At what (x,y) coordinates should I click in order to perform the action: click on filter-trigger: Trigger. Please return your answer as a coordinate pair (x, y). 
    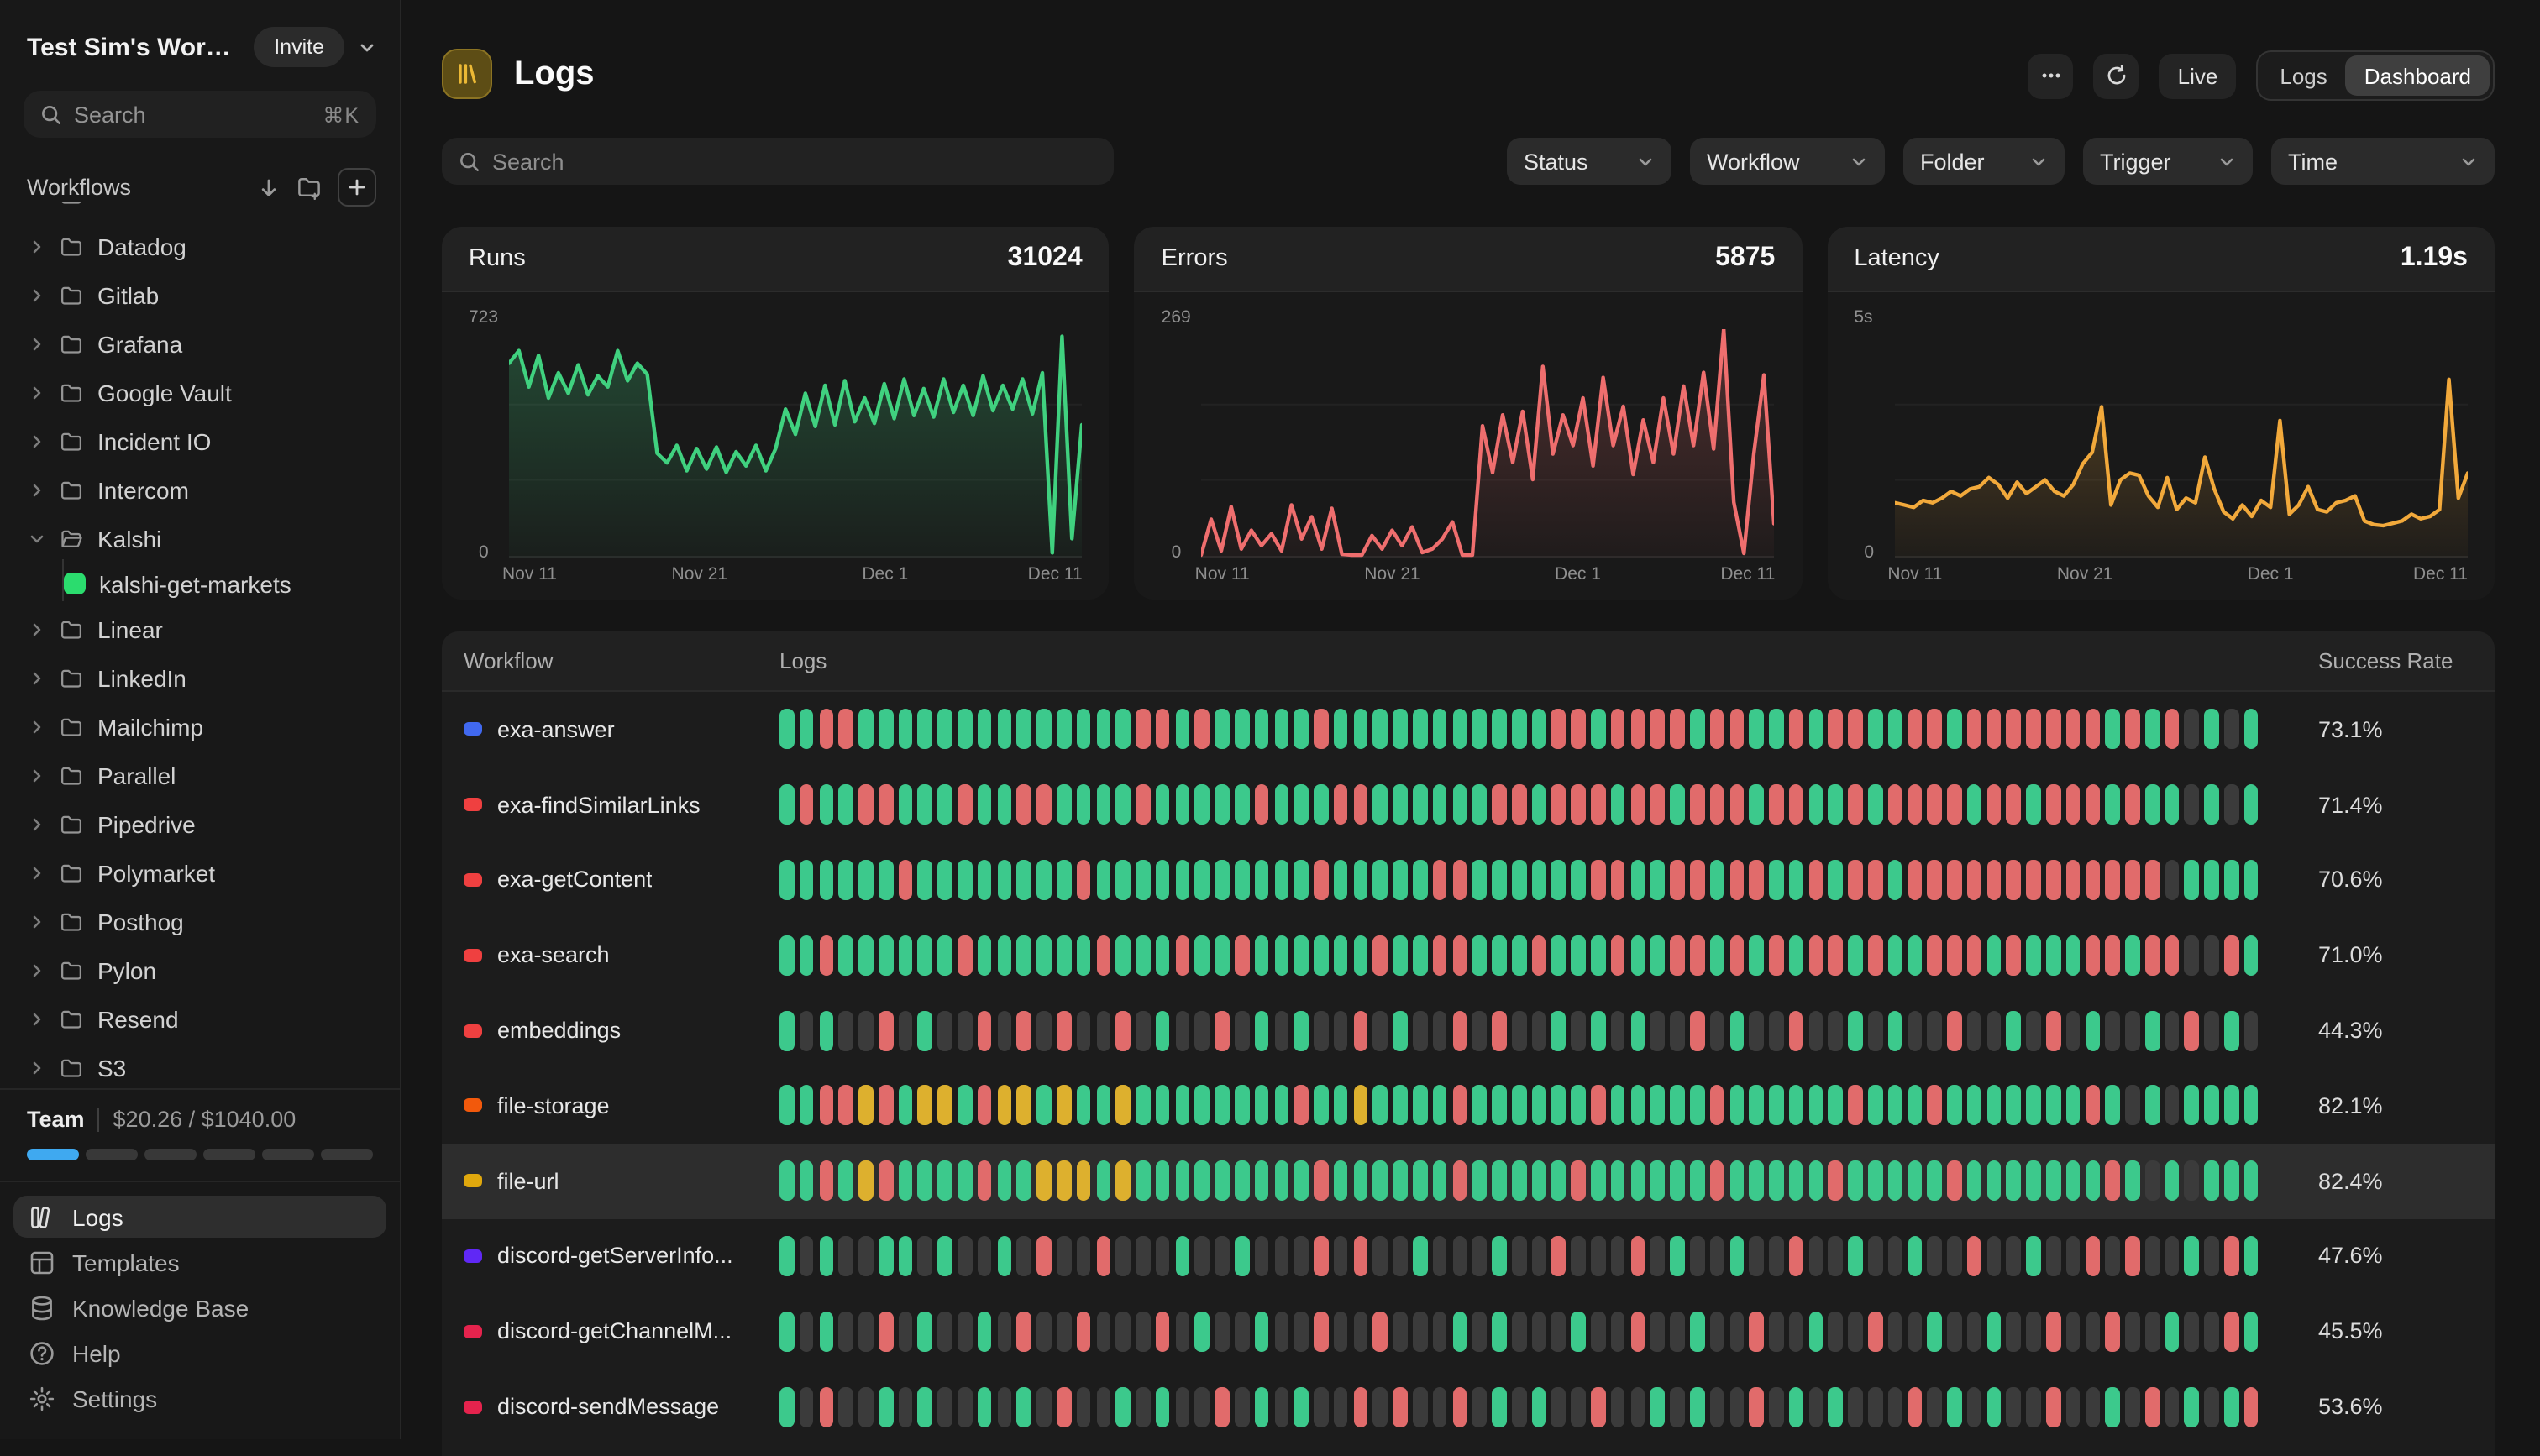
    Looking at the image, I should click on (2168, 161).